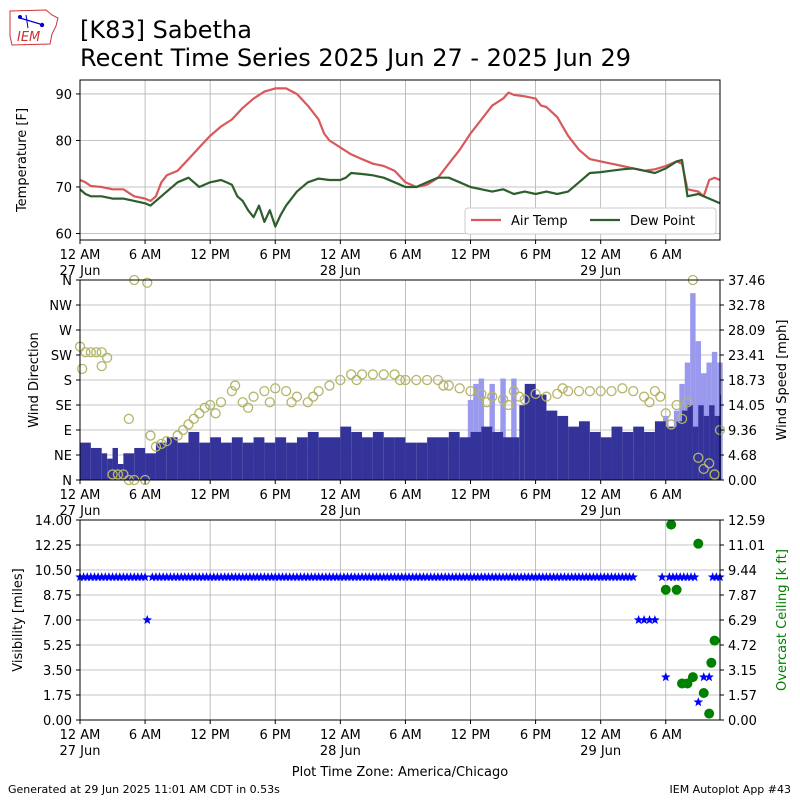  I want to click on speed-tick-label: 18.73, so click(746, 381).